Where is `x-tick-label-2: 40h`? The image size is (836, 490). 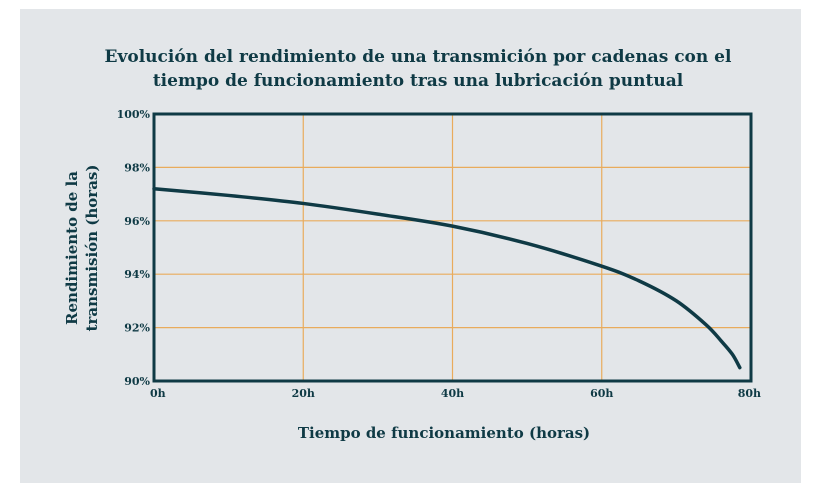 x-tick-label-2: 40h is located at coordinates (452, 393).